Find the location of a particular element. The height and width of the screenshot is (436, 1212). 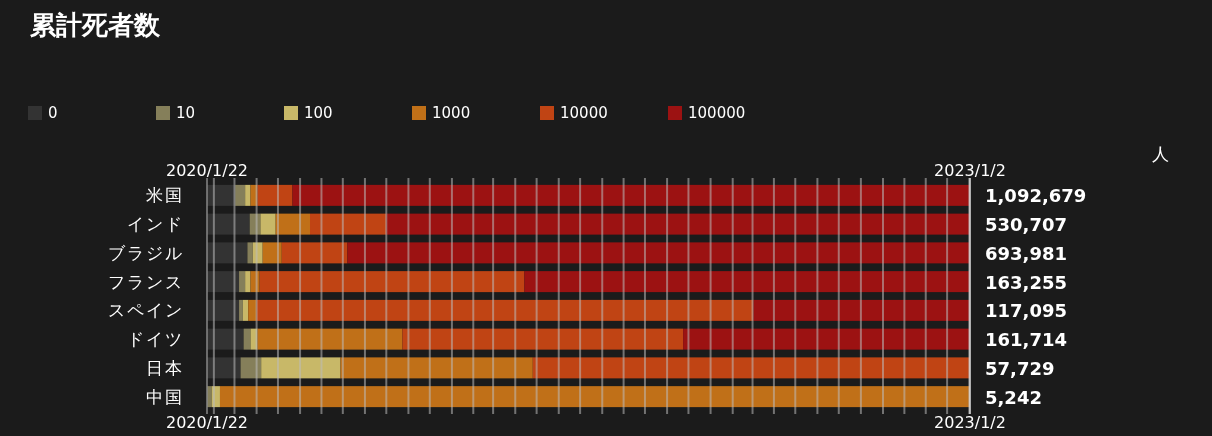

text: 163,255 is located at coordinates (1026, 282).